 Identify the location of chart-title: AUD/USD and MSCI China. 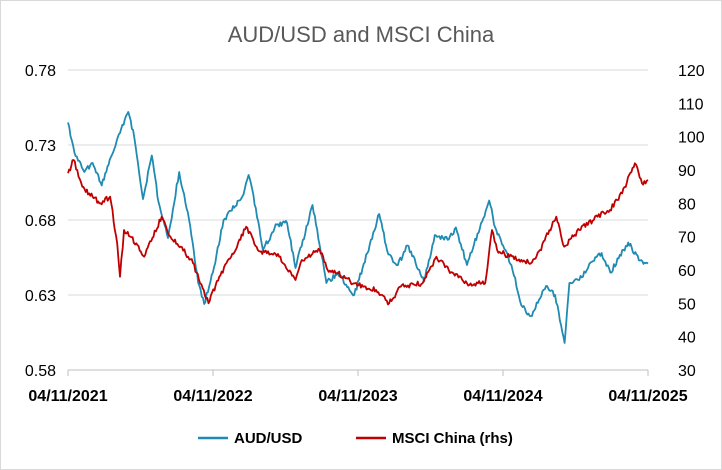
(361, 34).